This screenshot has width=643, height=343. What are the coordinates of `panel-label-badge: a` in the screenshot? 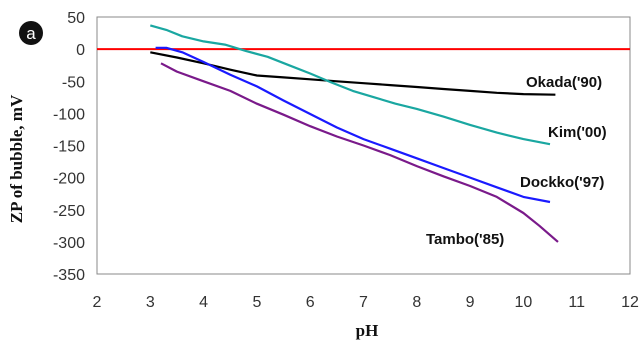 It's located at (31, 33).